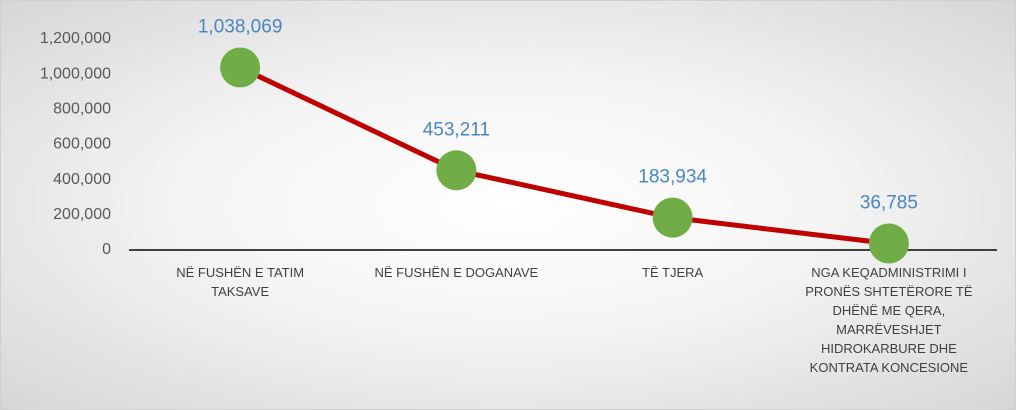 The width and height of the screenshot is (1016, 410). Describe the element at coordinates (456, 129) in the screenshot. I see `data-label: 453,211` at that location.